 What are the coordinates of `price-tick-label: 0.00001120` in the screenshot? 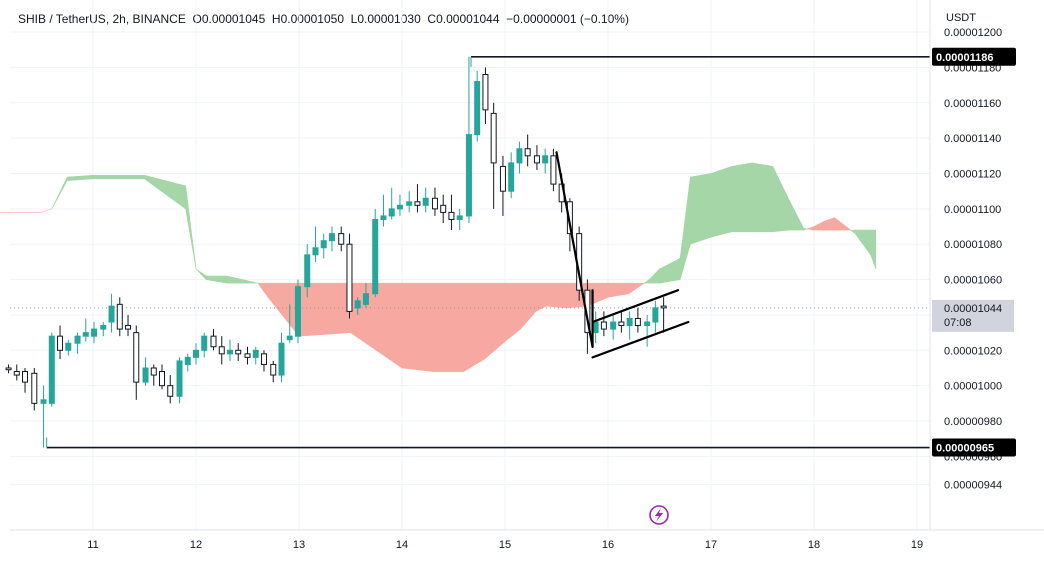 It's located at (972, 175).